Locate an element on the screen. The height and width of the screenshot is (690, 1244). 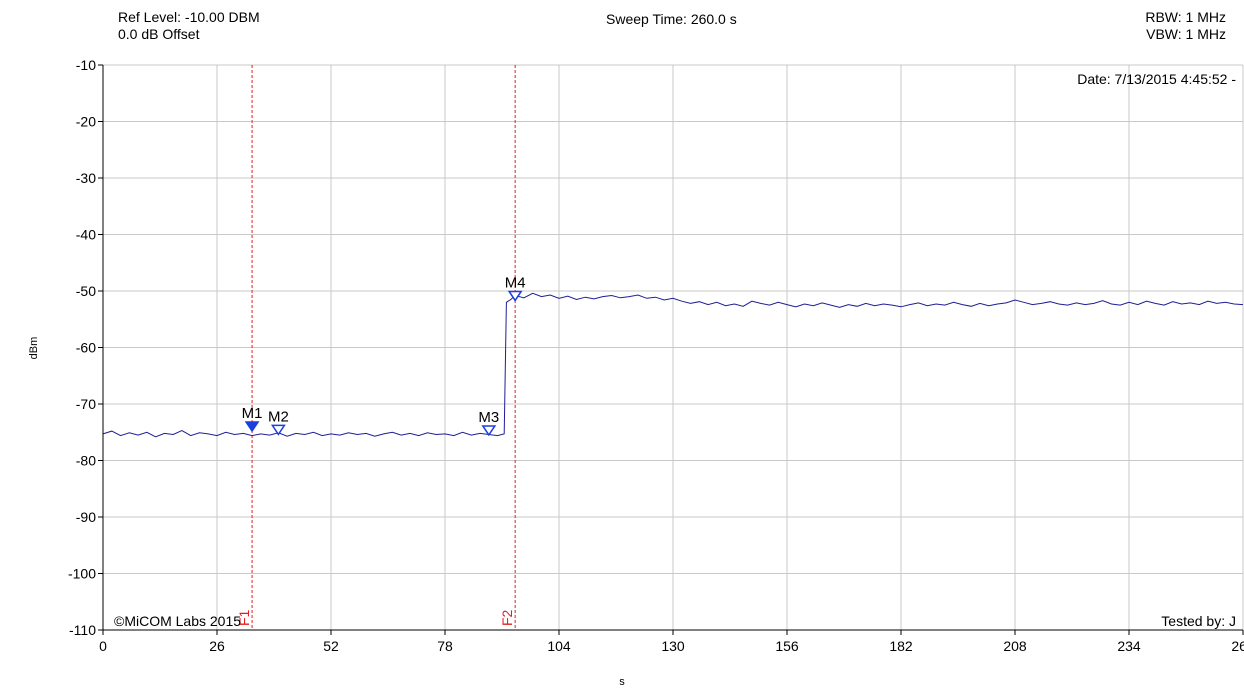
y-tick-label: -70 is located at coordinates (86, 404).